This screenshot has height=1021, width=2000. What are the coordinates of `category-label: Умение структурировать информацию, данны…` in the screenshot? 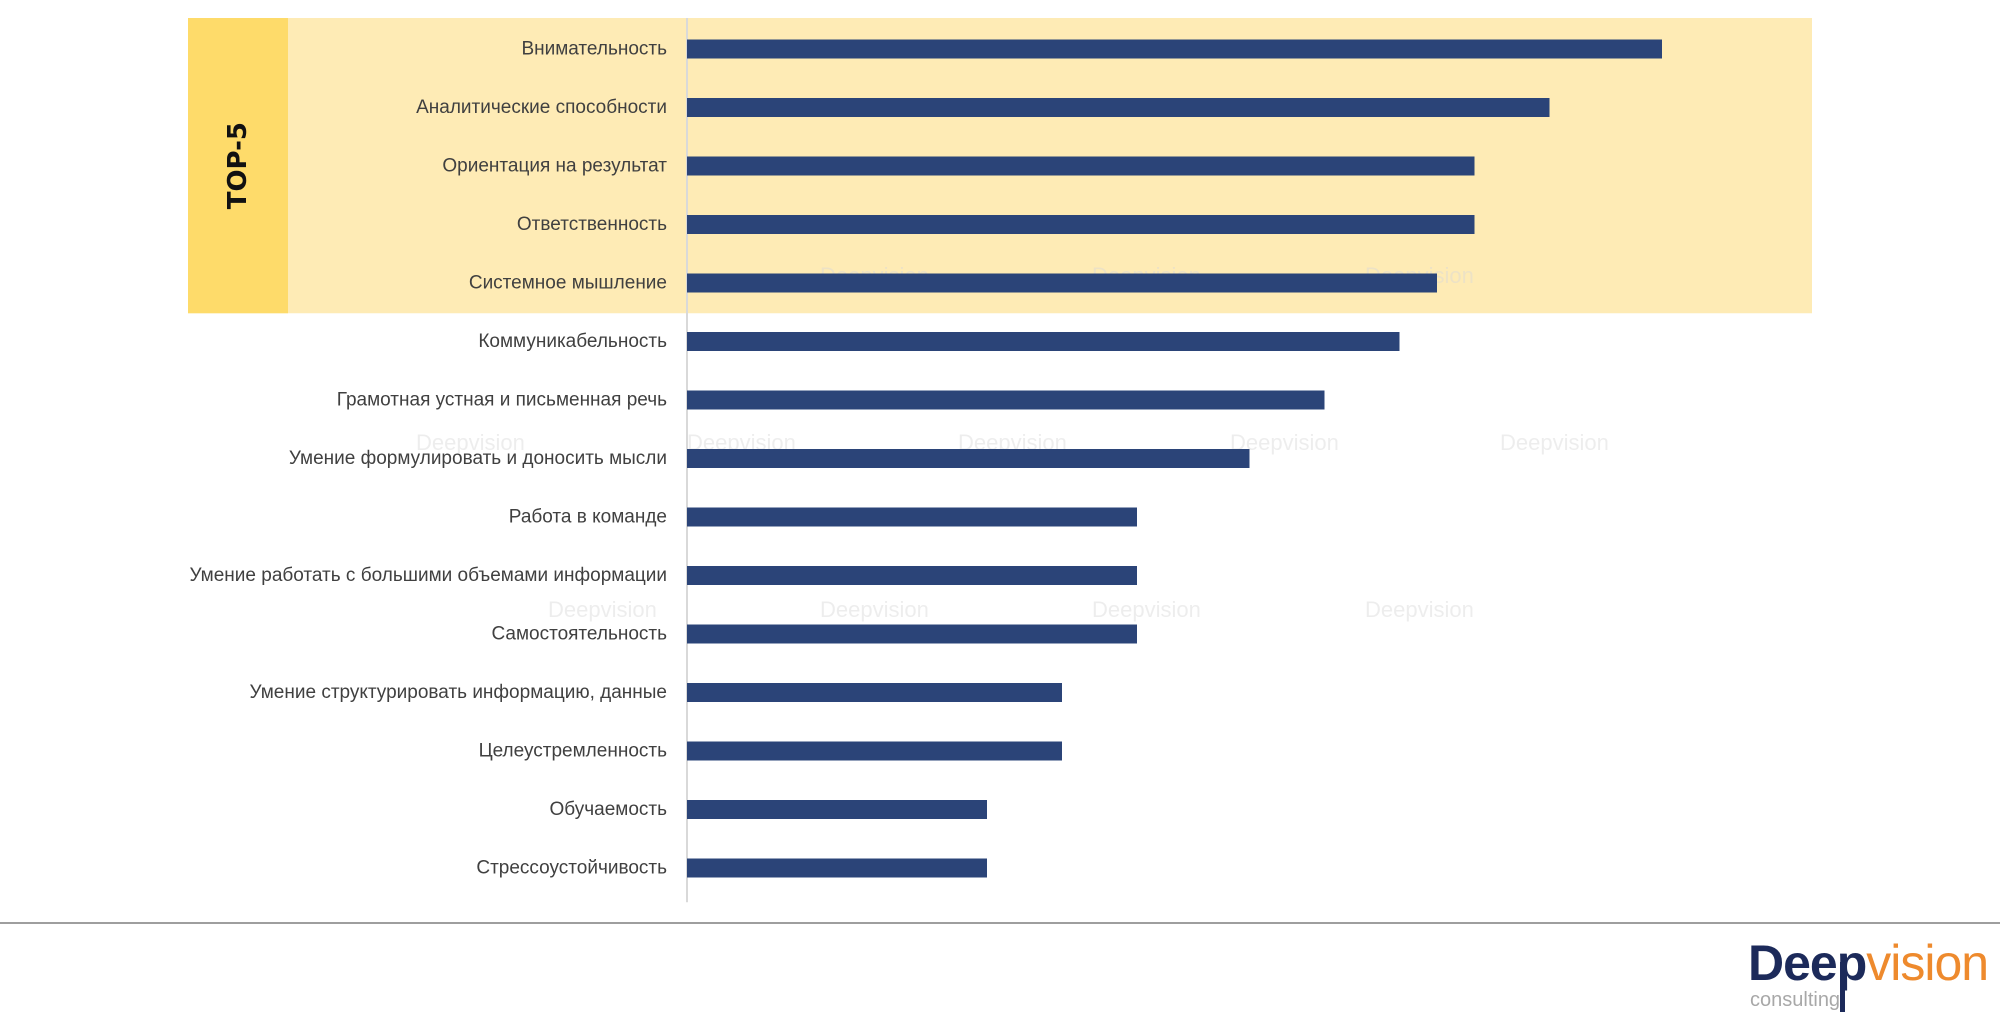 It's located at (458, 692).